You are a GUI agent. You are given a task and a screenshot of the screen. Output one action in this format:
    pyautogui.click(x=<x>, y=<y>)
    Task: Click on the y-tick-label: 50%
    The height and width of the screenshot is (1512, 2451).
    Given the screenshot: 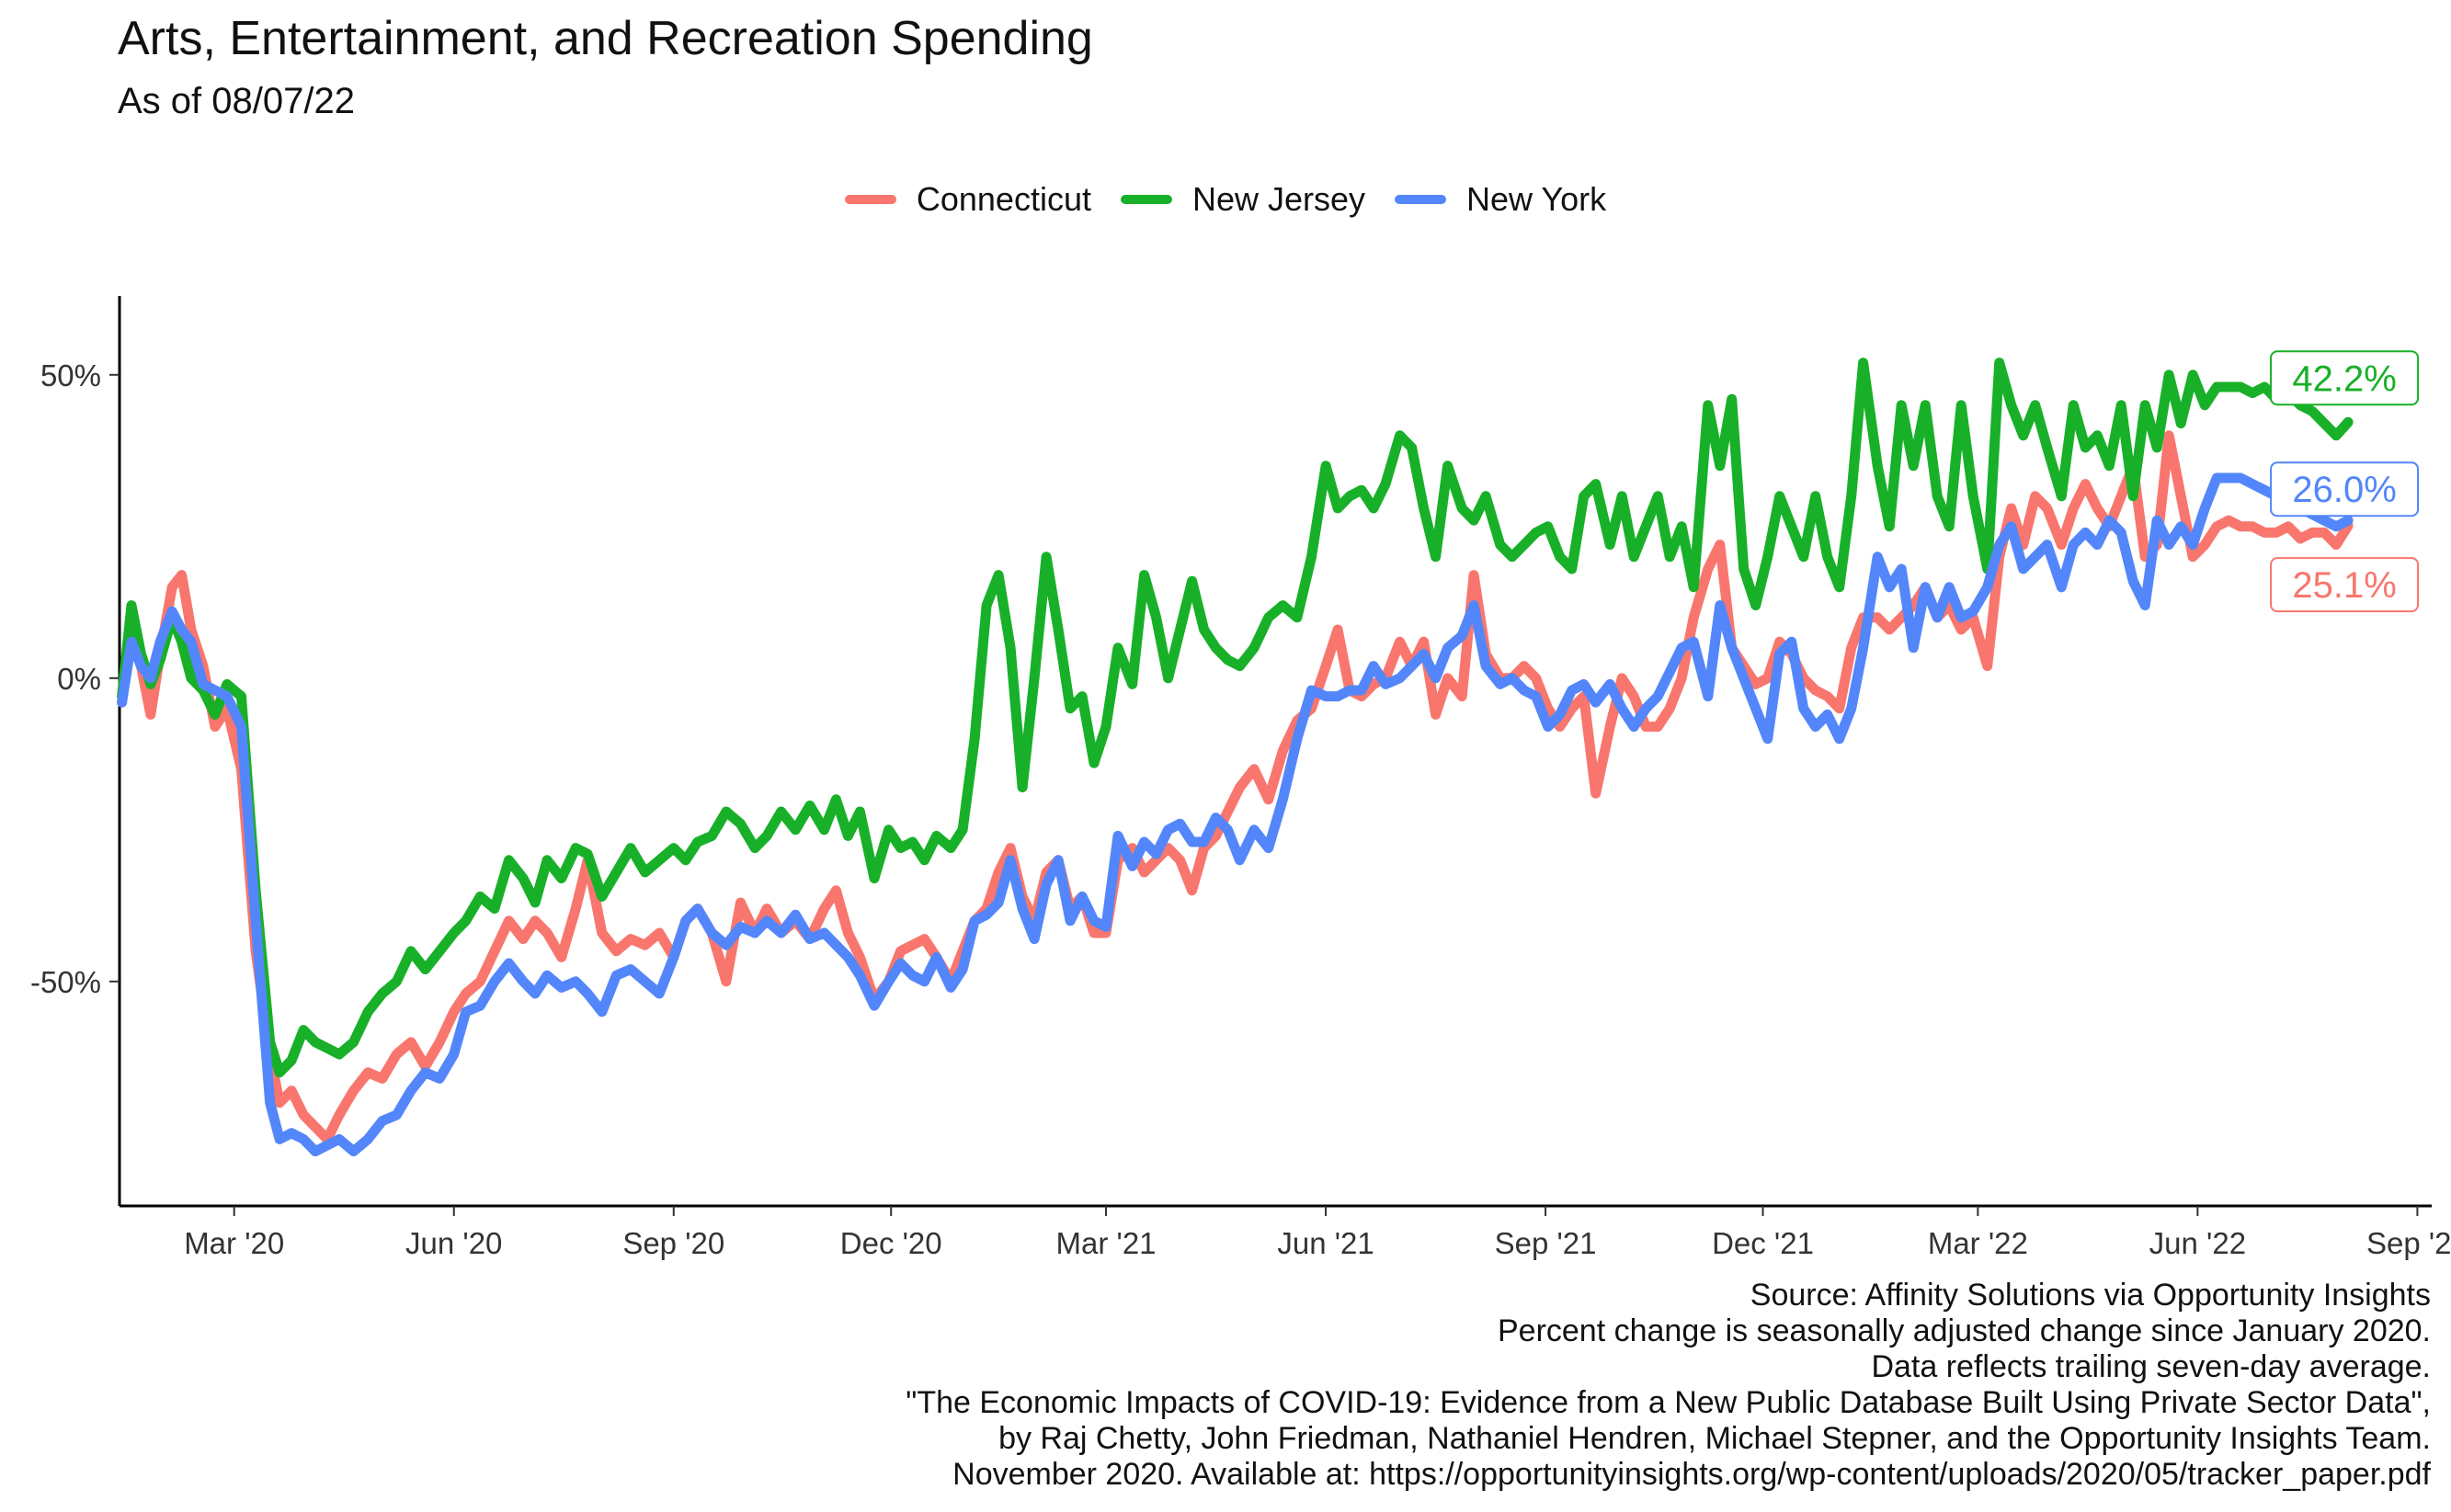 What is the action you would take?
    pyautogui.click(x=70, y=375)
    